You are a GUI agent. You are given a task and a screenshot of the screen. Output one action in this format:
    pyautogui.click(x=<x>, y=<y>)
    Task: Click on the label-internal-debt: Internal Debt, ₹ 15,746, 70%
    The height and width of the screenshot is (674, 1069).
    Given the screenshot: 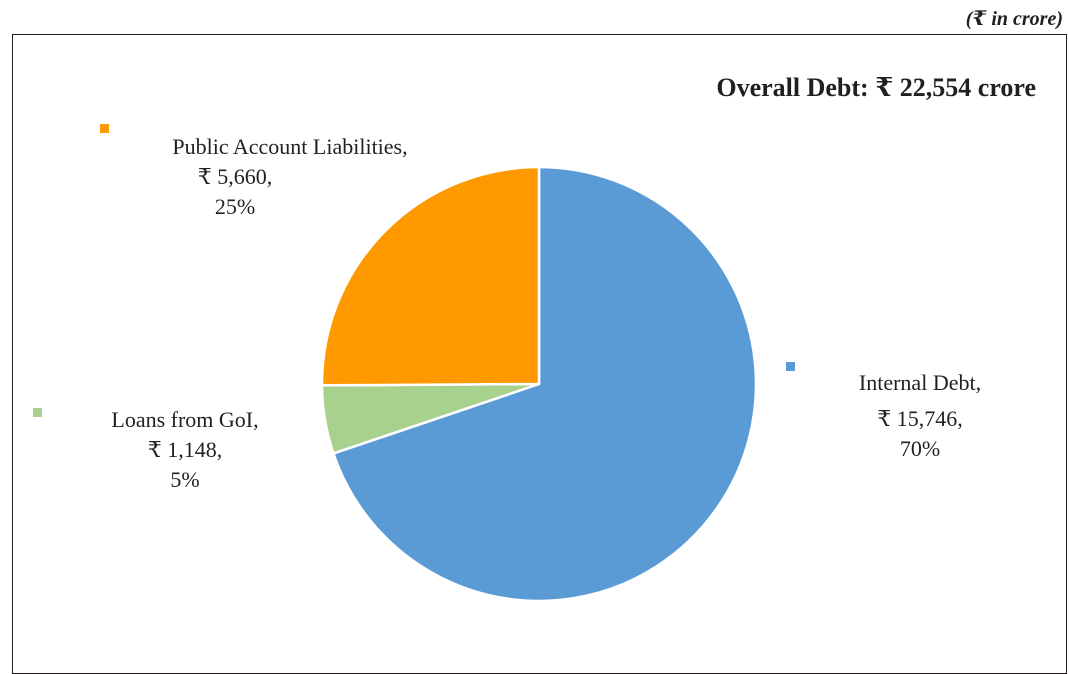 What is the action you would take?
    pyautogui.click(x=920, y=416)
    